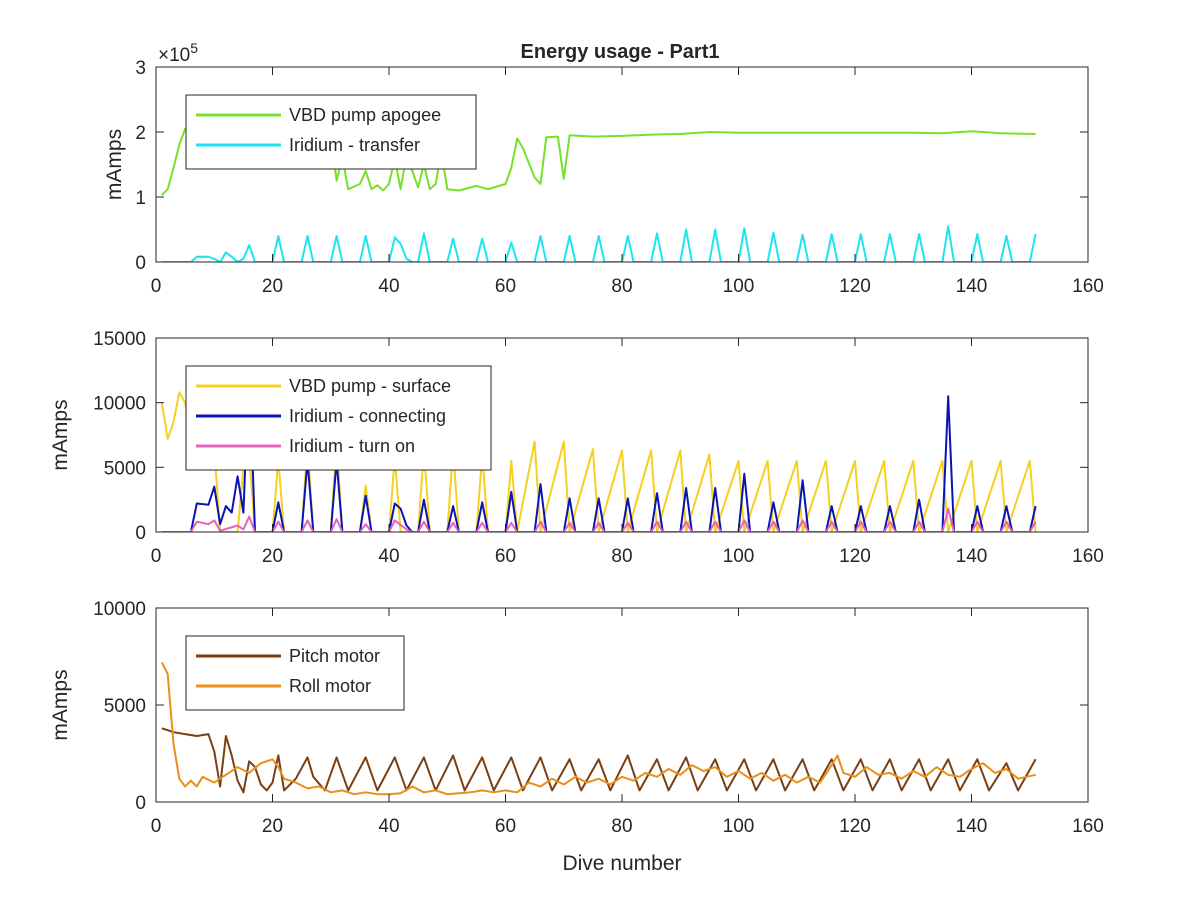  I want to click on legend-label: VBD pump - surface, so click(370, 386).